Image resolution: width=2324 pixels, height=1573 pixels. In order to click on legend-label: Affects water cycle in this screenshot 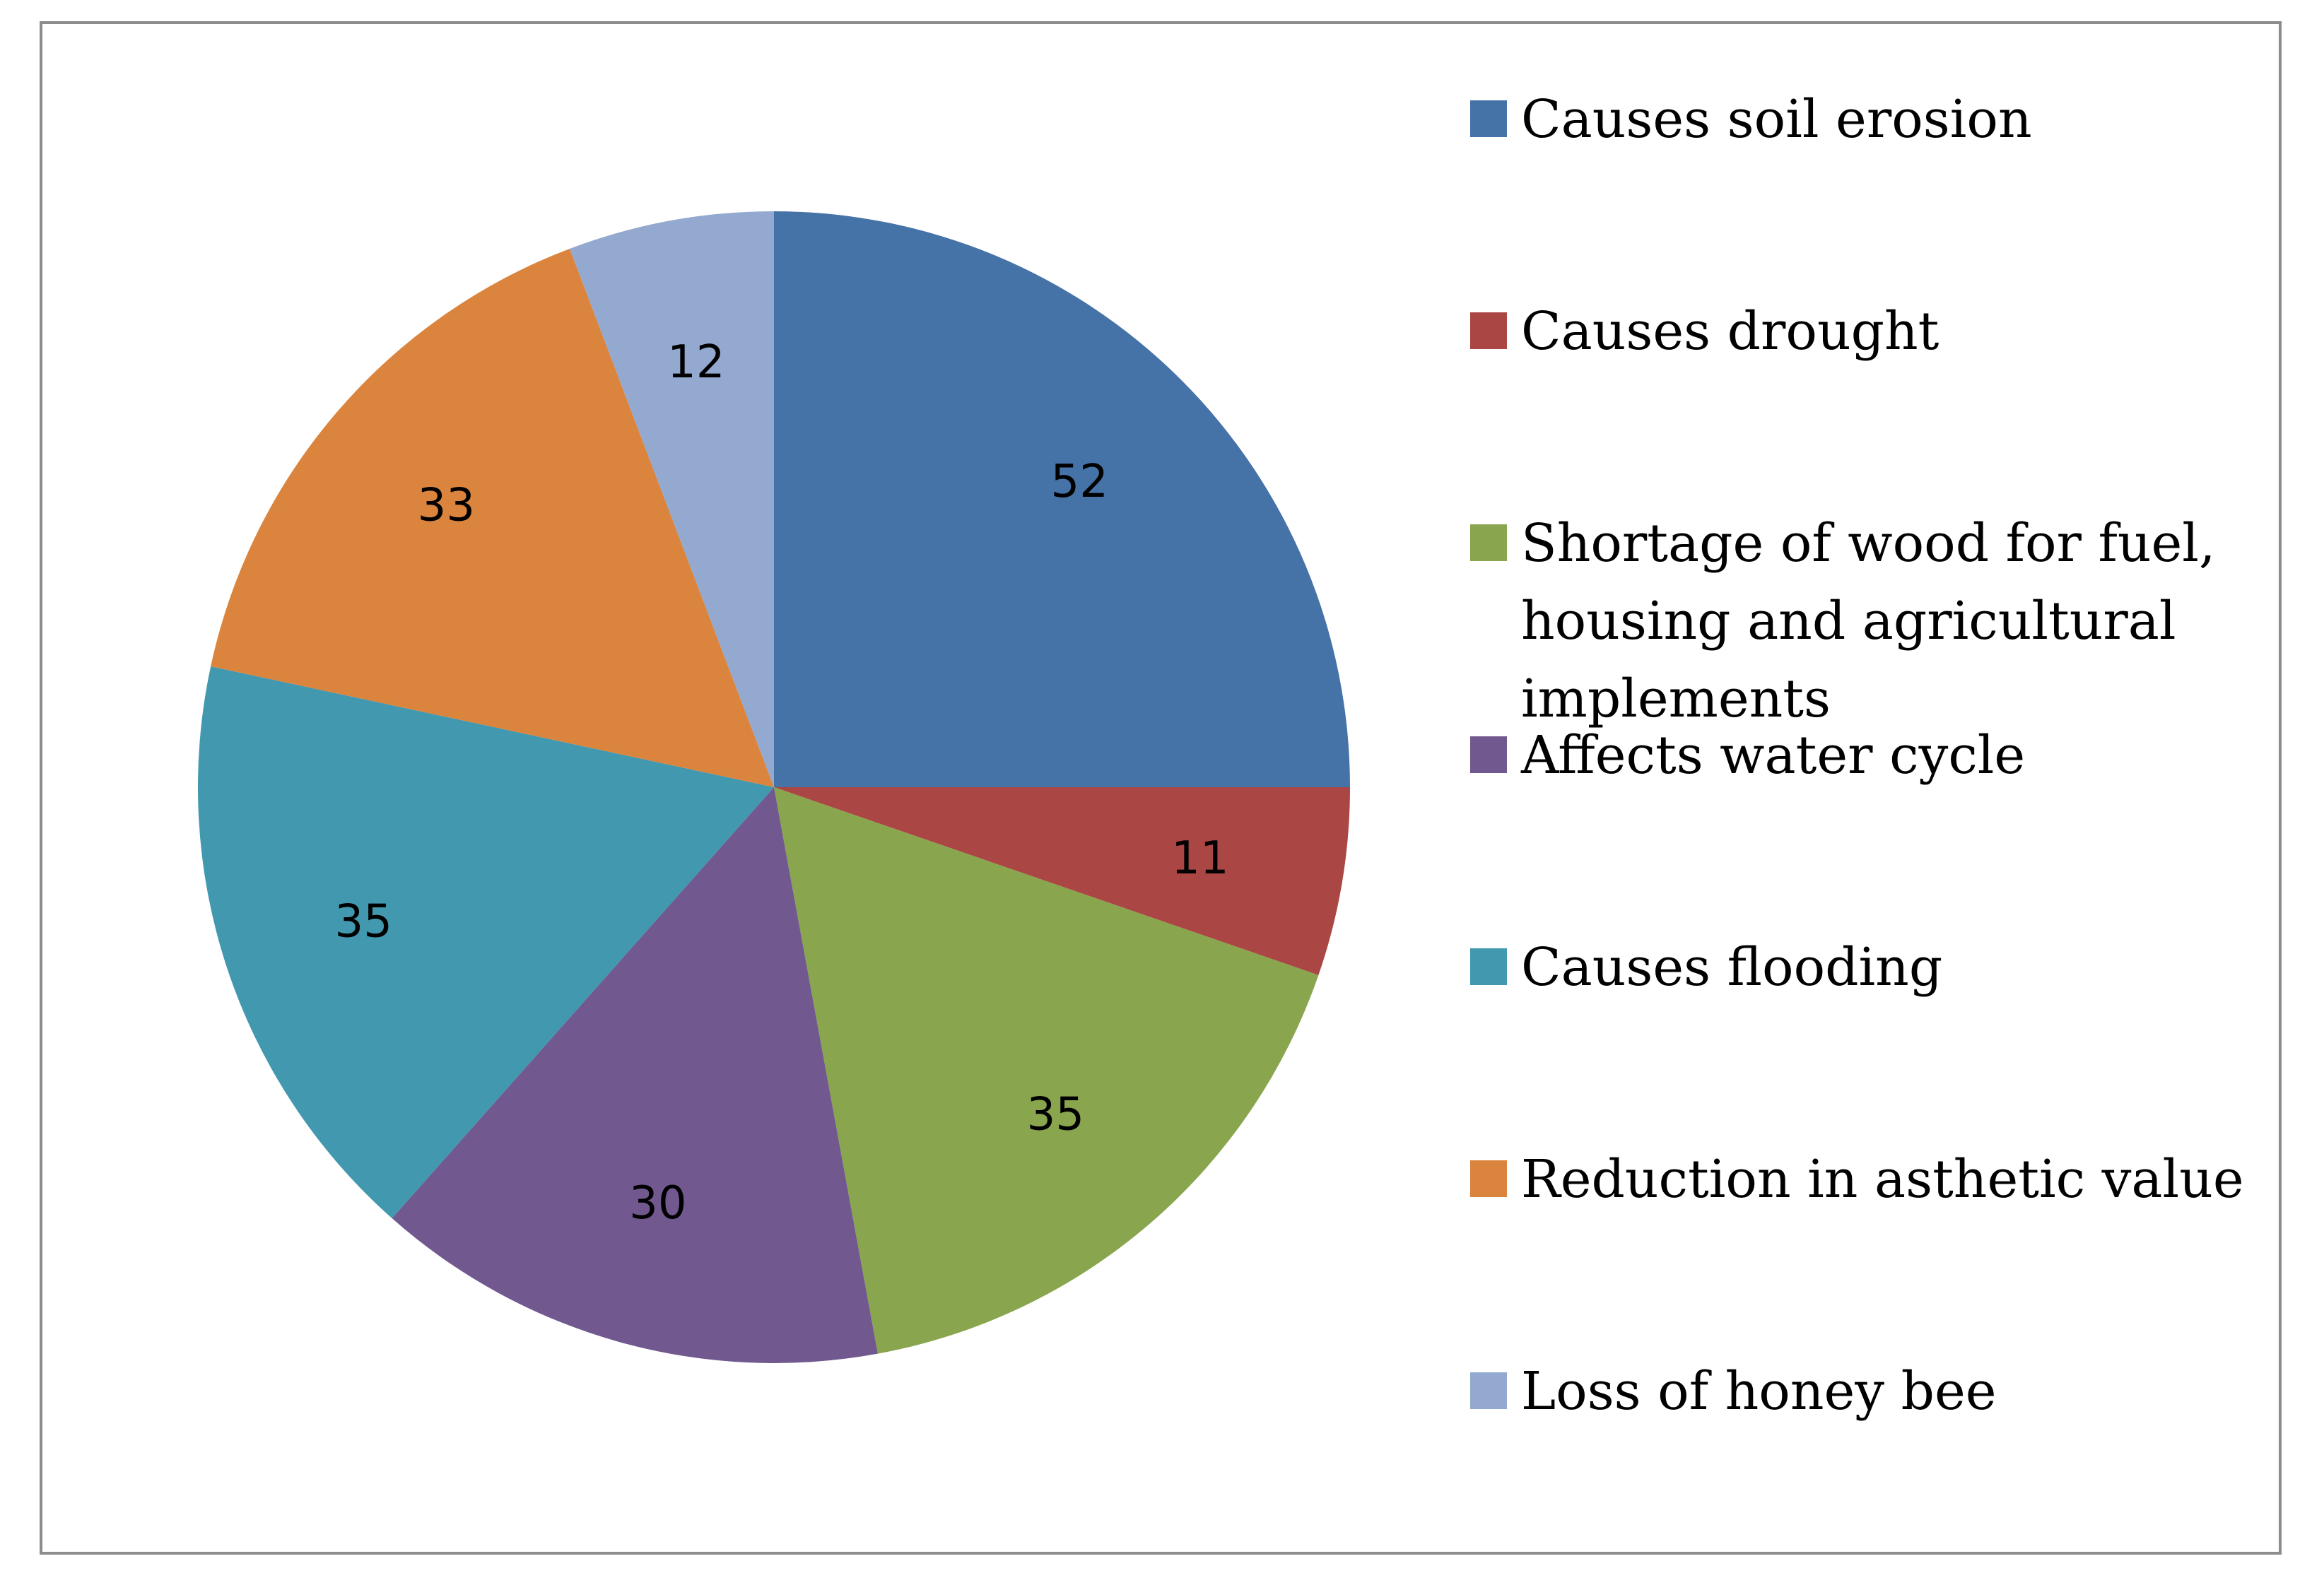, I will do `click(1773, 756)`.